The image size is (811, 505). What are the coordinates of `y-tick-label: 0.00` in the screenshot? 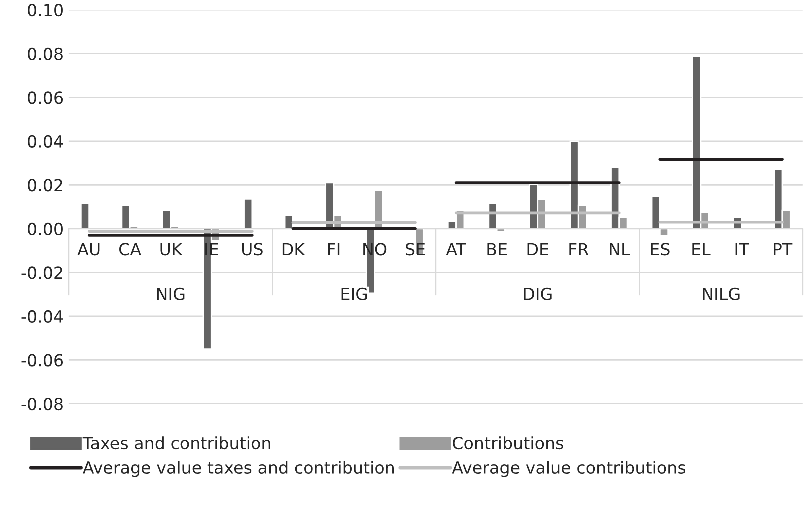 It's located at (45, 229).